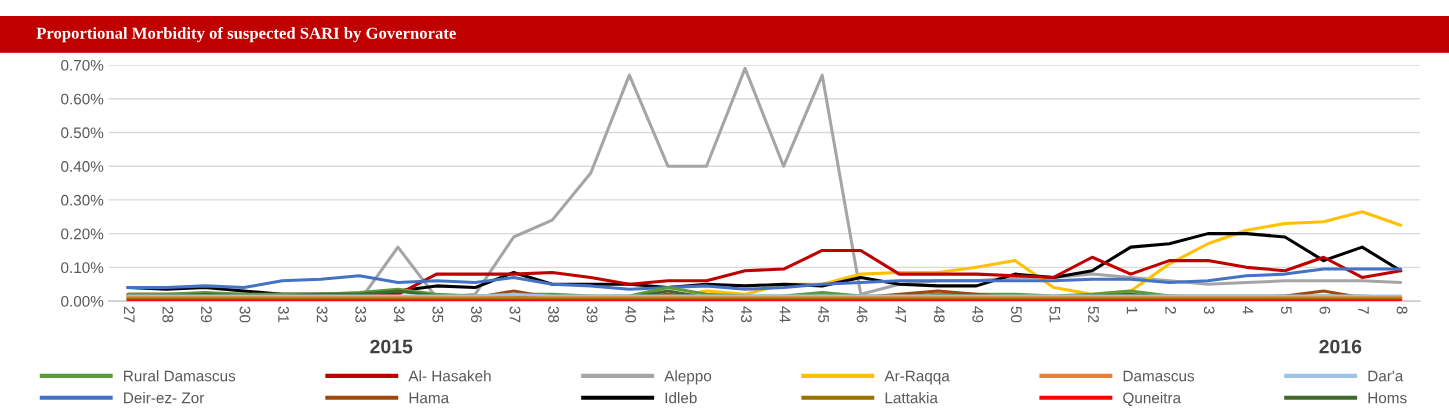 The width and height of the screenshot is (1449, 417). Describe the element at coordinates (82, 200) in the screenshot. I see `y-tick-label: 0.30%` at that location.